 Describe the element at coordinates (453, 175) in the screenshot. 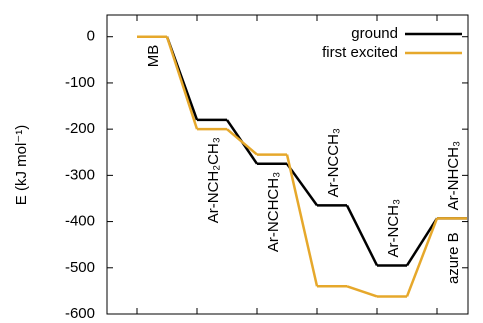

I see `level-label: Ar-NHCH₃` at that location.